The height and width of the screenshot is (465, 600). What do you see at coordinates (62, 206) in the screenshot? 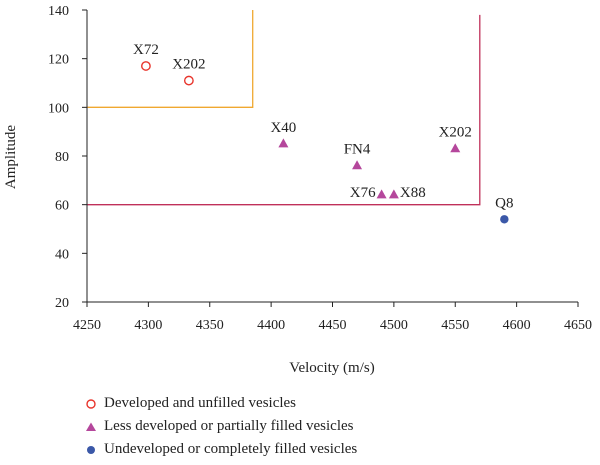
I see `y-tick-label: 60` at bounding box center [62, 206].